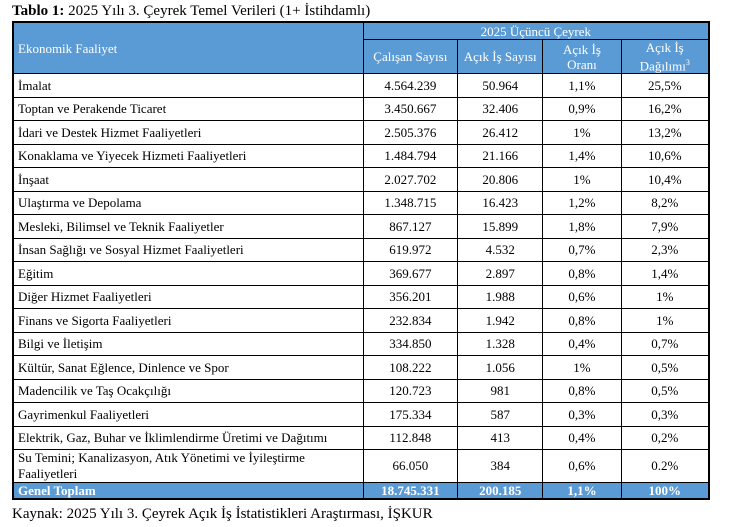 Image resolution: width=733 pixels, height=527 pixels. Describe the element at coordinates (188, 414) in the screenshot. I see `cell-name: Gayrimenkul Faaliyetleri` at that location.